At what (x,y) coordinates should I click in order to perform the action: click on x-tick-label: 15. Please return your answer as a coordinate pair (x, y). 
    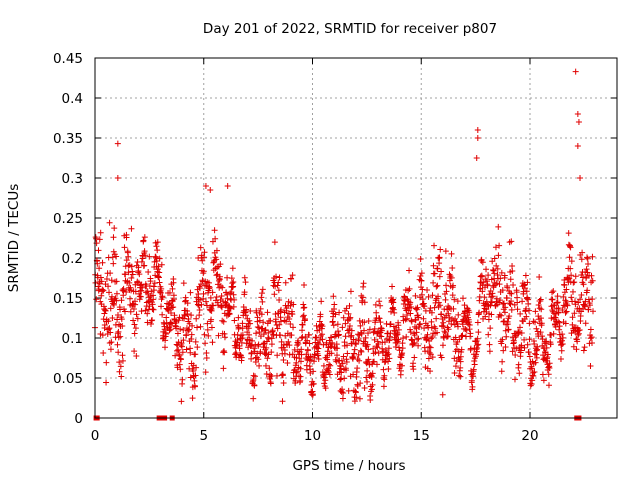
    Looking at the image, I should click on (421, 436).